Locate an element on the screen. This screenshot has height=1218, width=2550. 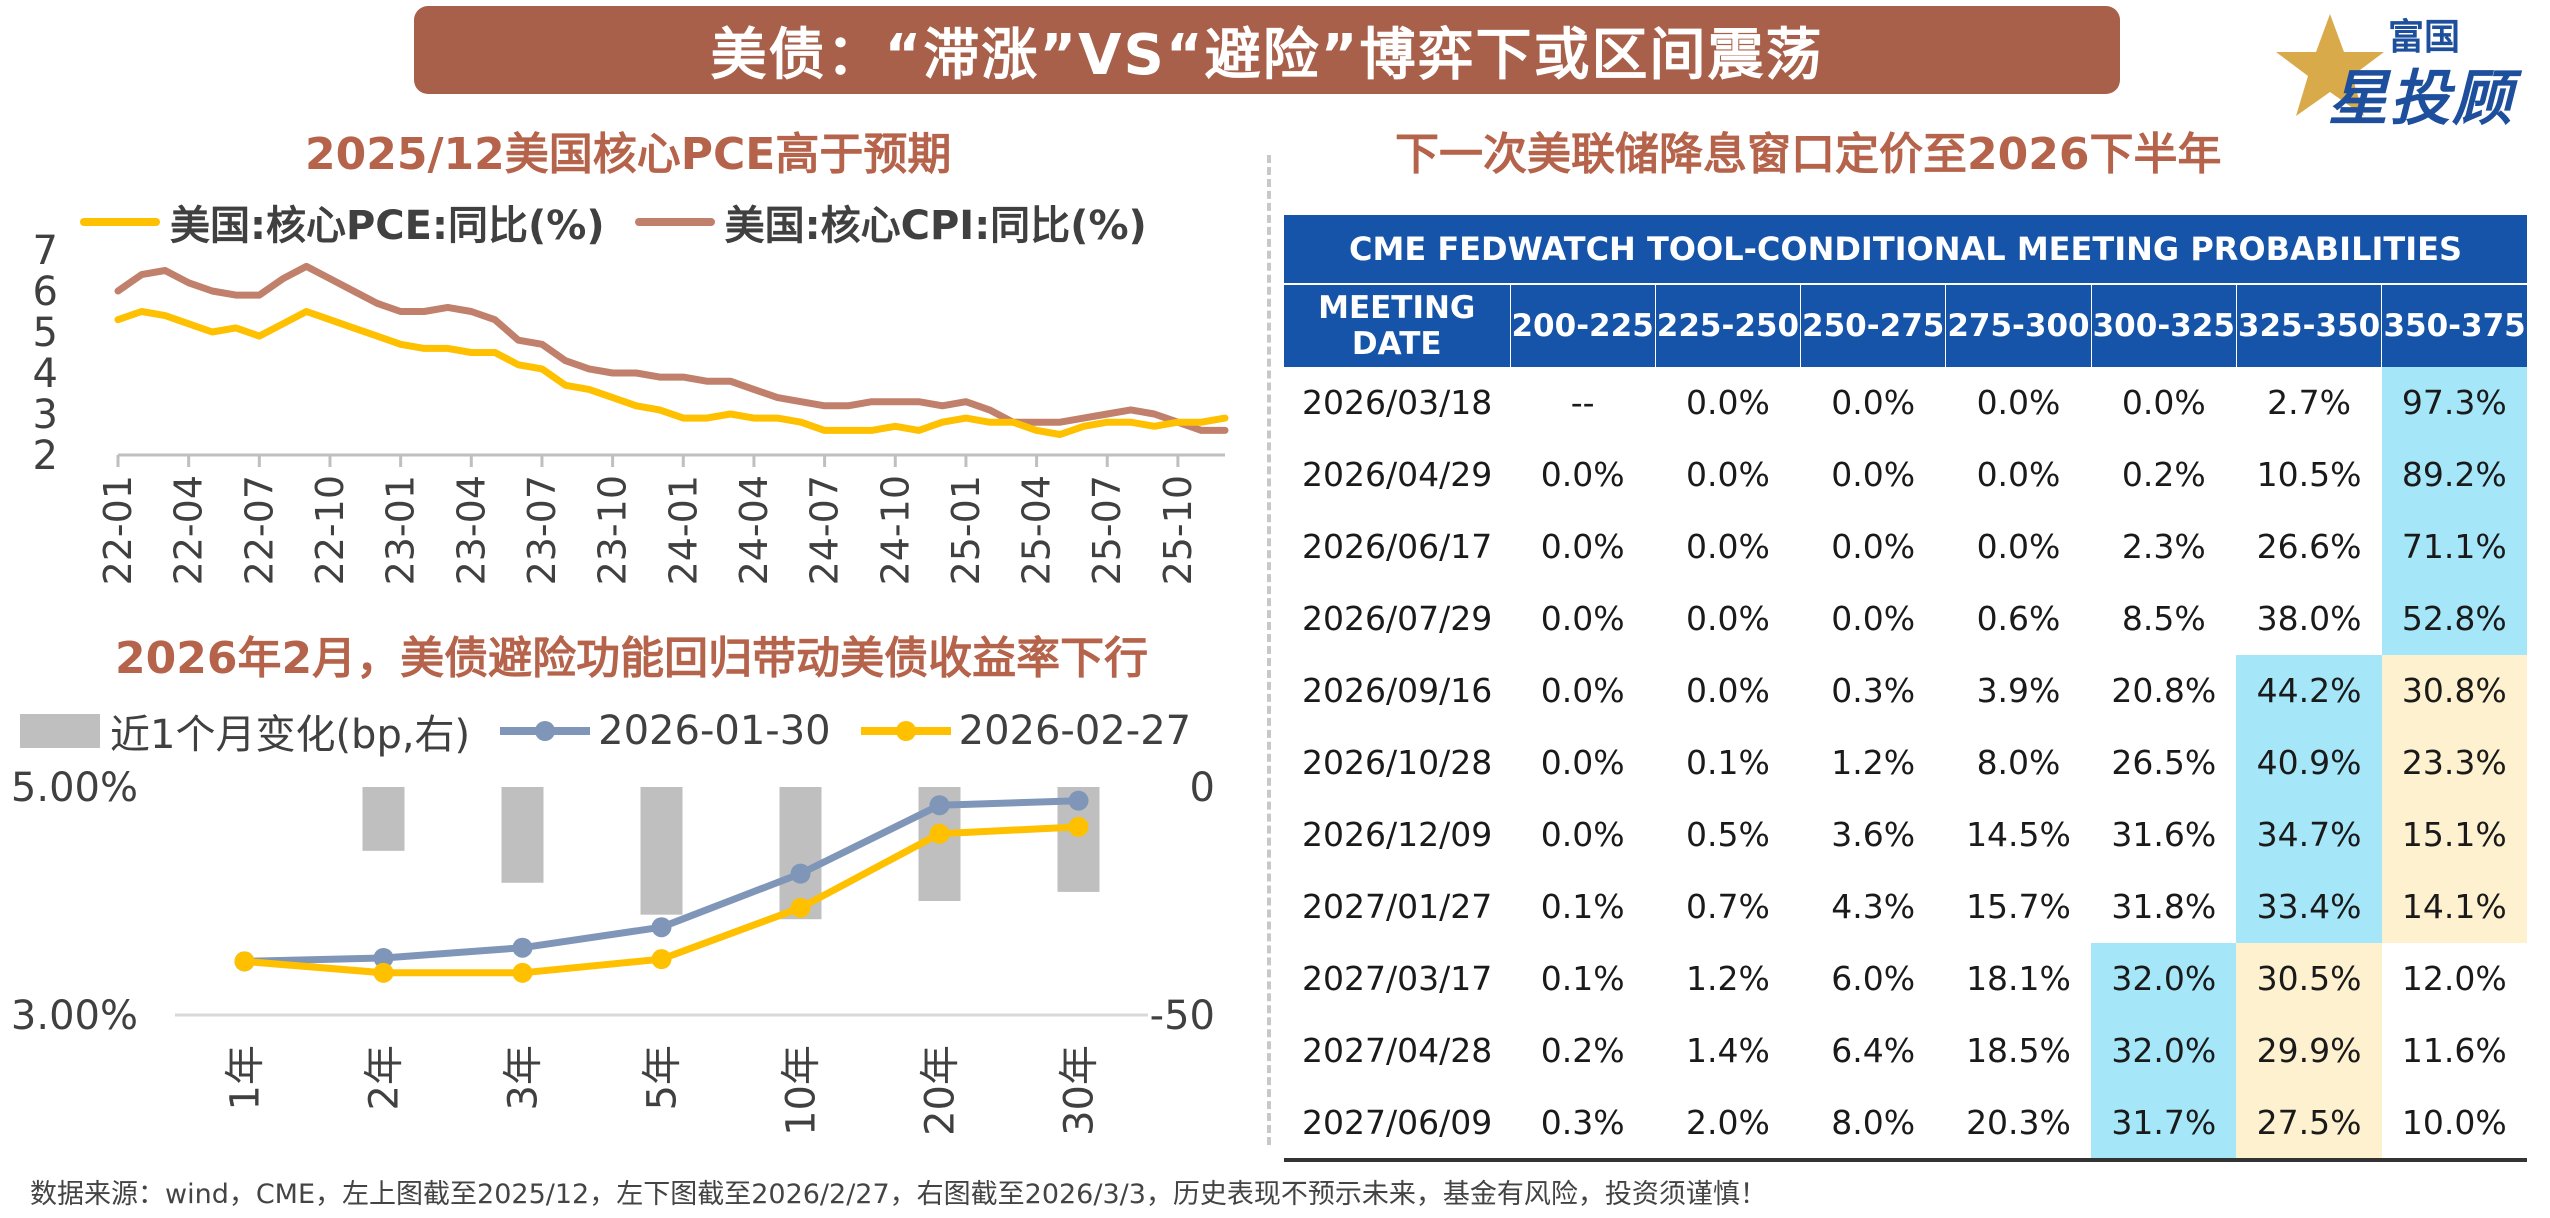
probability-cell: 20.8% is located at coordinates (2164, 690).